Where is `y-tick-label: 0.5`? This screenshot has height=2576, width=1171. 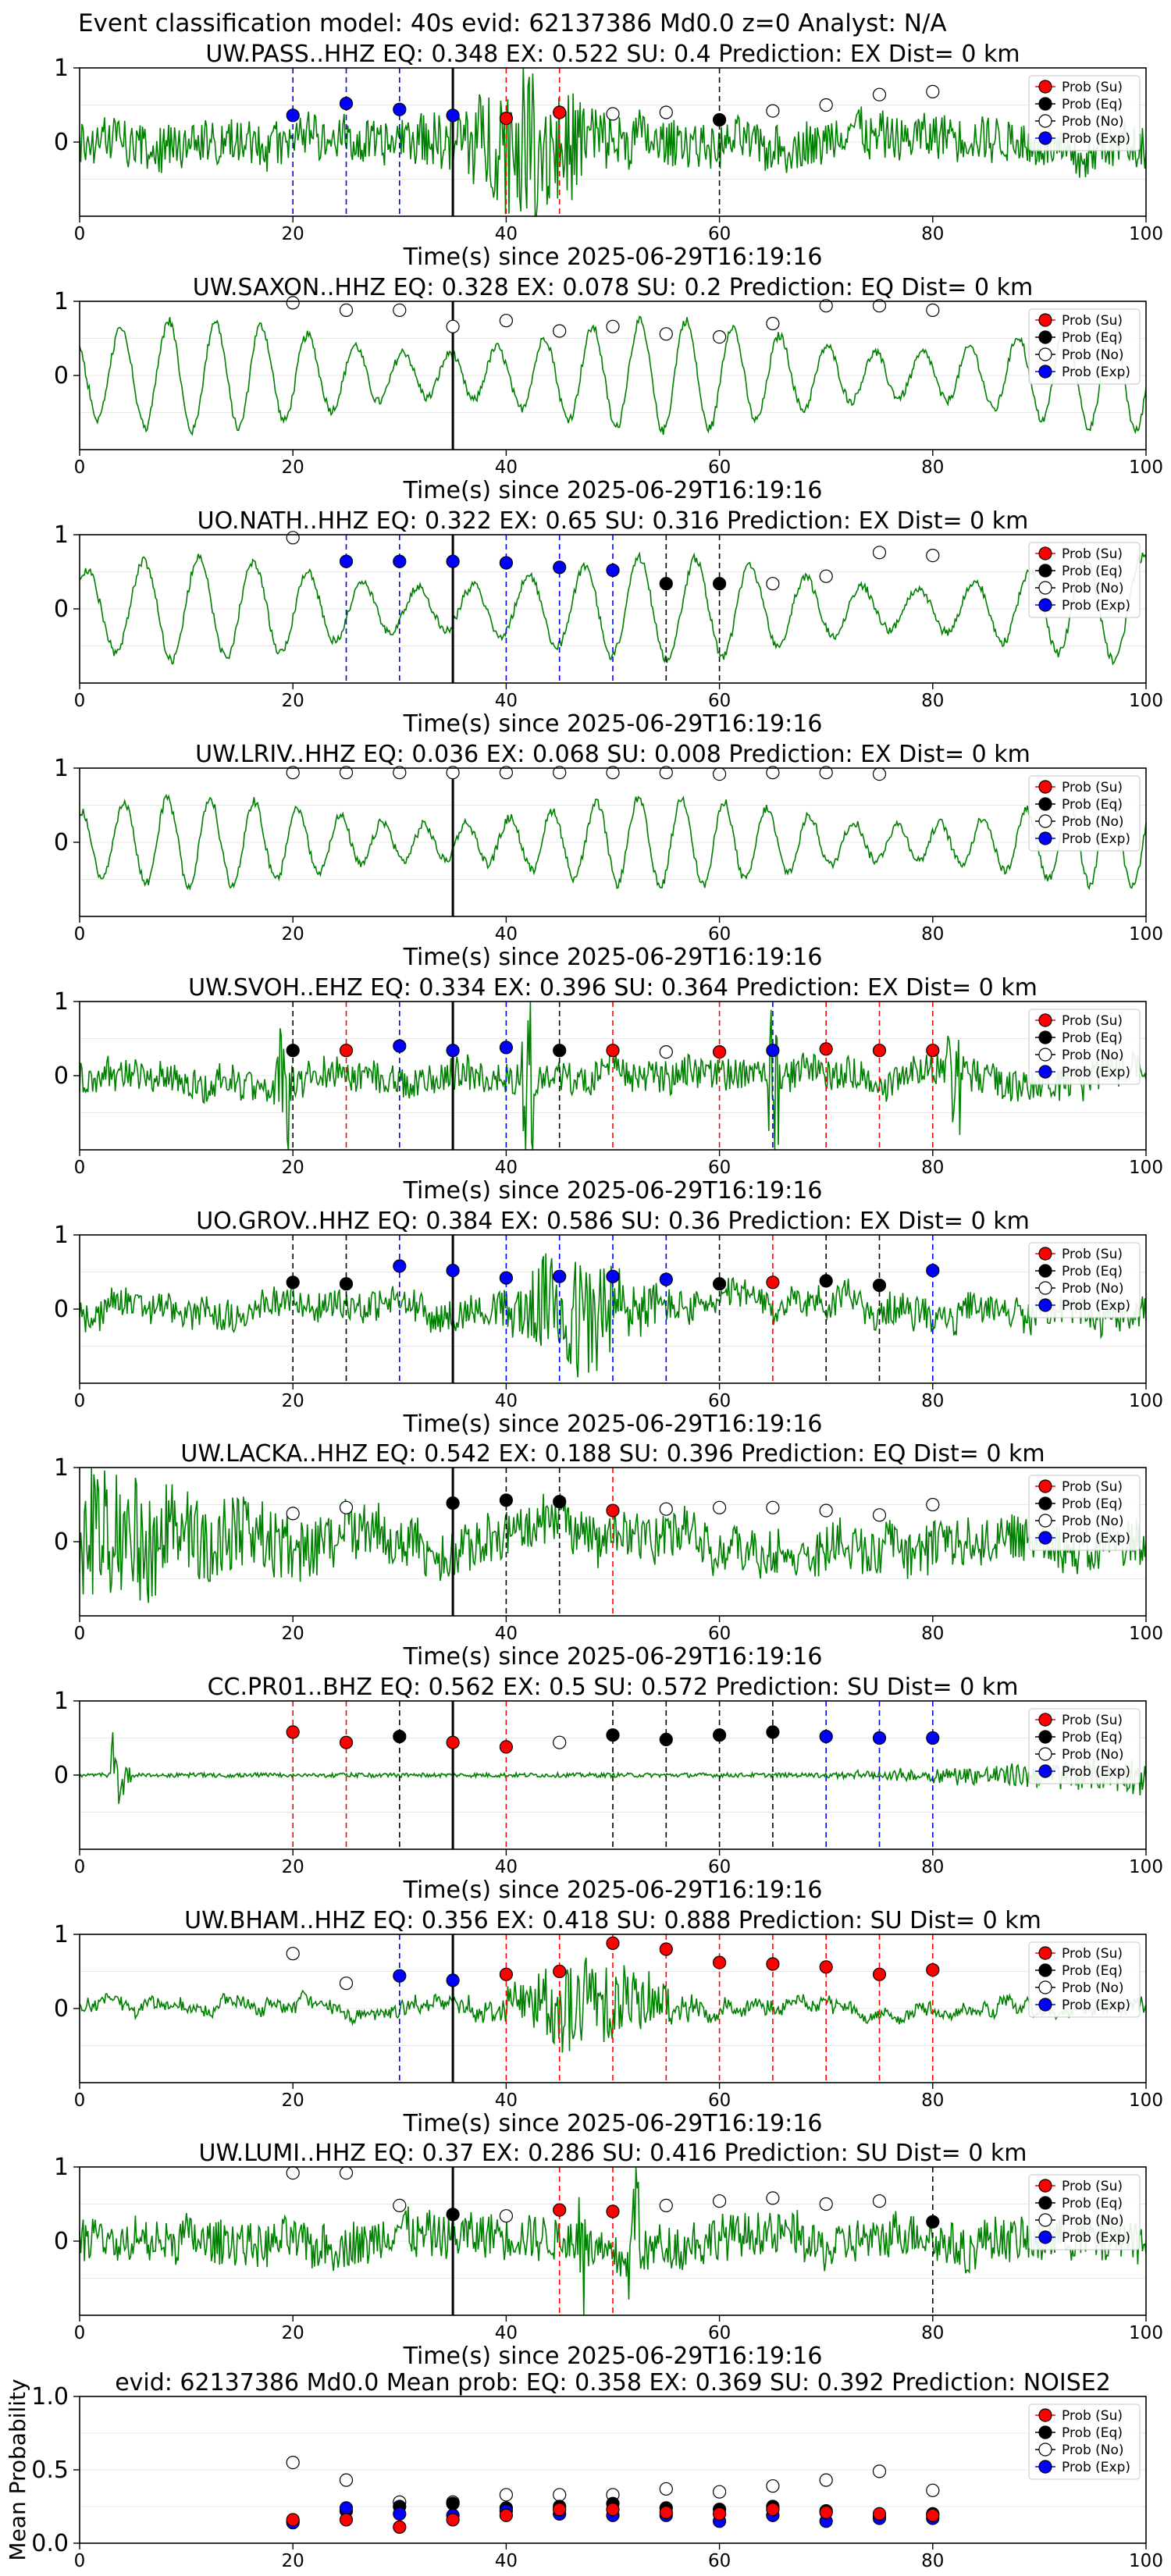 y-tick-label: 0.5 is located at coordinates (50, 2470).